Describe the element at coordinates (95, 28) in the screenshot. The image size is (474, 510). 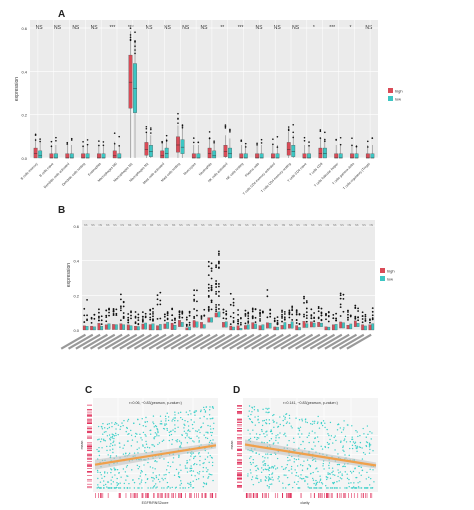
I see `significance-label: NS` at that location.